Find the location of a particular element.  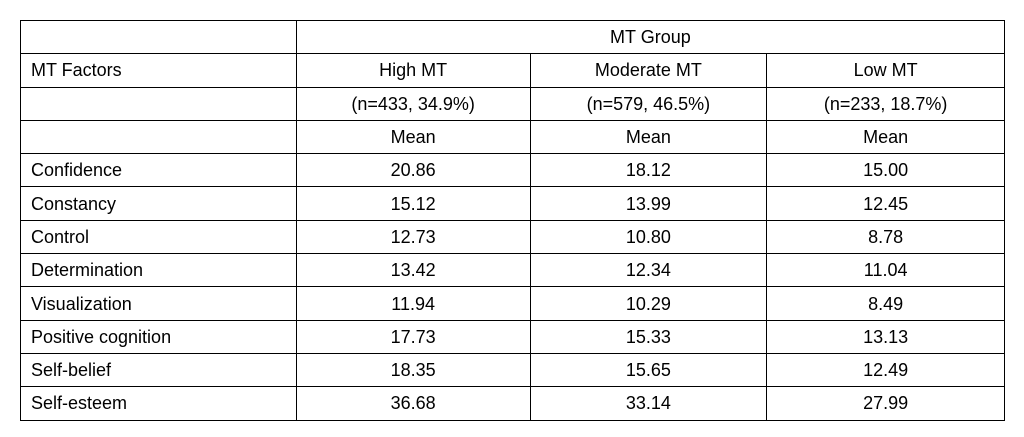

mean-value: 18.12 is located at coordinates (648, 170).